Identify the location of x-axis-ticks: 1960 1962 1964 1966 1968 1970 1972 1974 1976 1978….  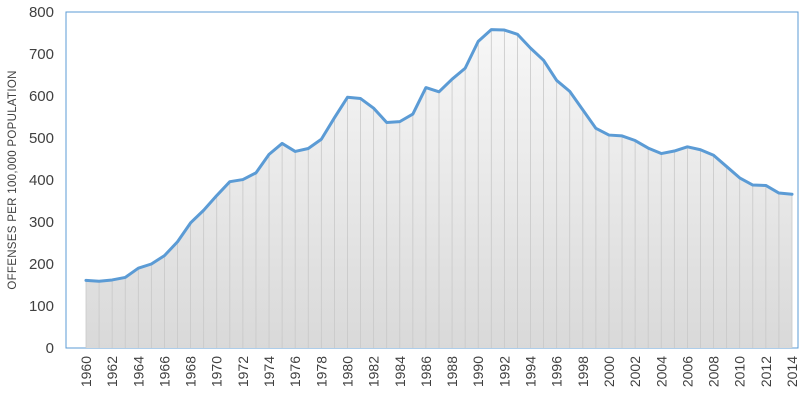
(439, 371).